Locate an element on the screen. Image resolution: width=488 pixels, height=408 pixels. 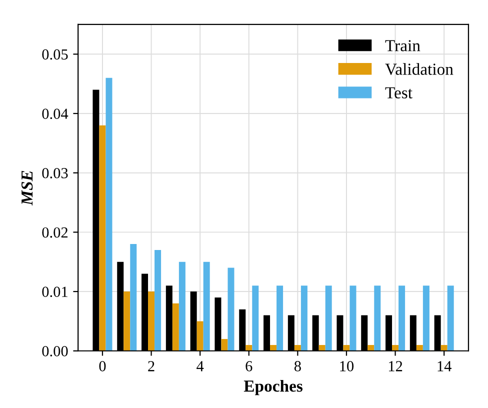
x-axis-title: Epoches is located at coordinates (273, 388).